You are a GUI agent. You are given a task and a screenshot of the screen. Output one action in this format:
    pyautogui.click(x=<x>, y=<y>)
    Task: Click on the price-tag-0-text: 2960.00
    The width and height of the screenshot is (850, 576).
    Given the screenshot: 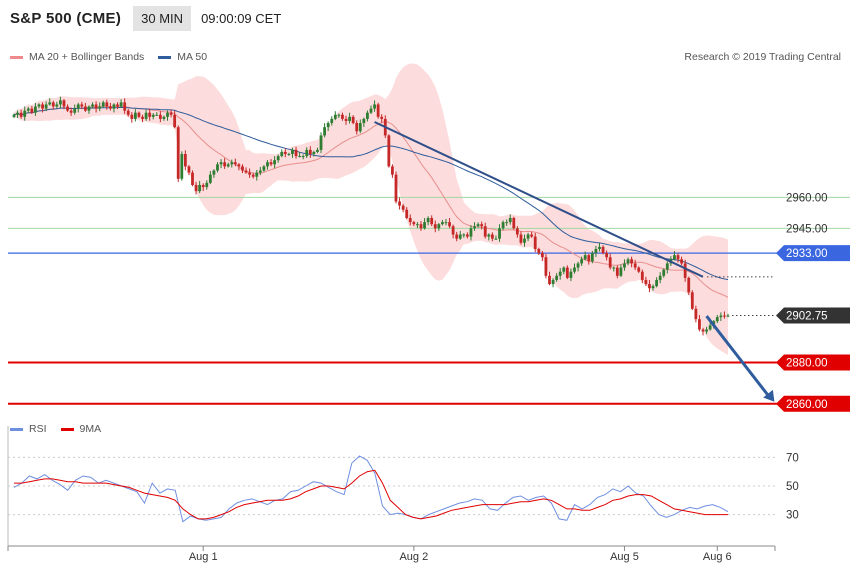 What is the action you would take?
    pyautogui.click(x=807, y=198)
    